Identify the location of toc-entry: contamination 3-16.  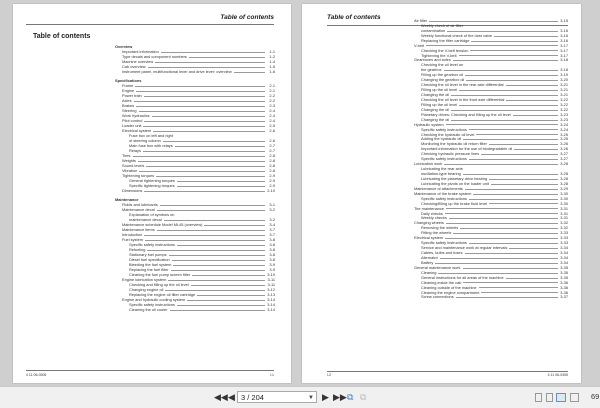
(491, 30).